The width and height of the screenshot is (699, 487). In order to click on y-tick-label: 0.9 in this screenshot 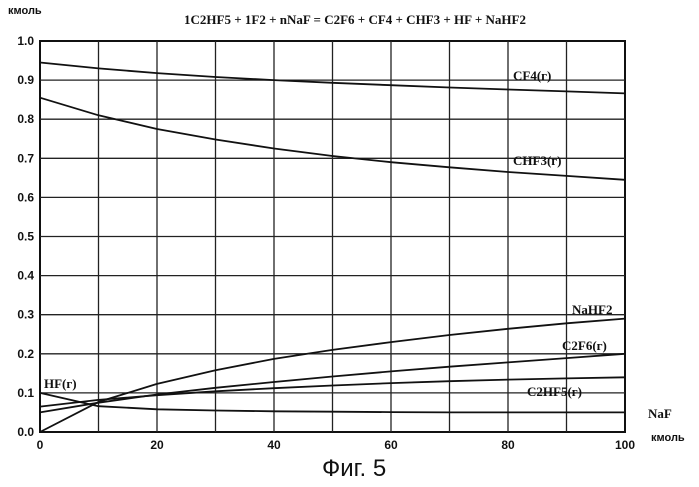, I will do `click(25, 80)`.